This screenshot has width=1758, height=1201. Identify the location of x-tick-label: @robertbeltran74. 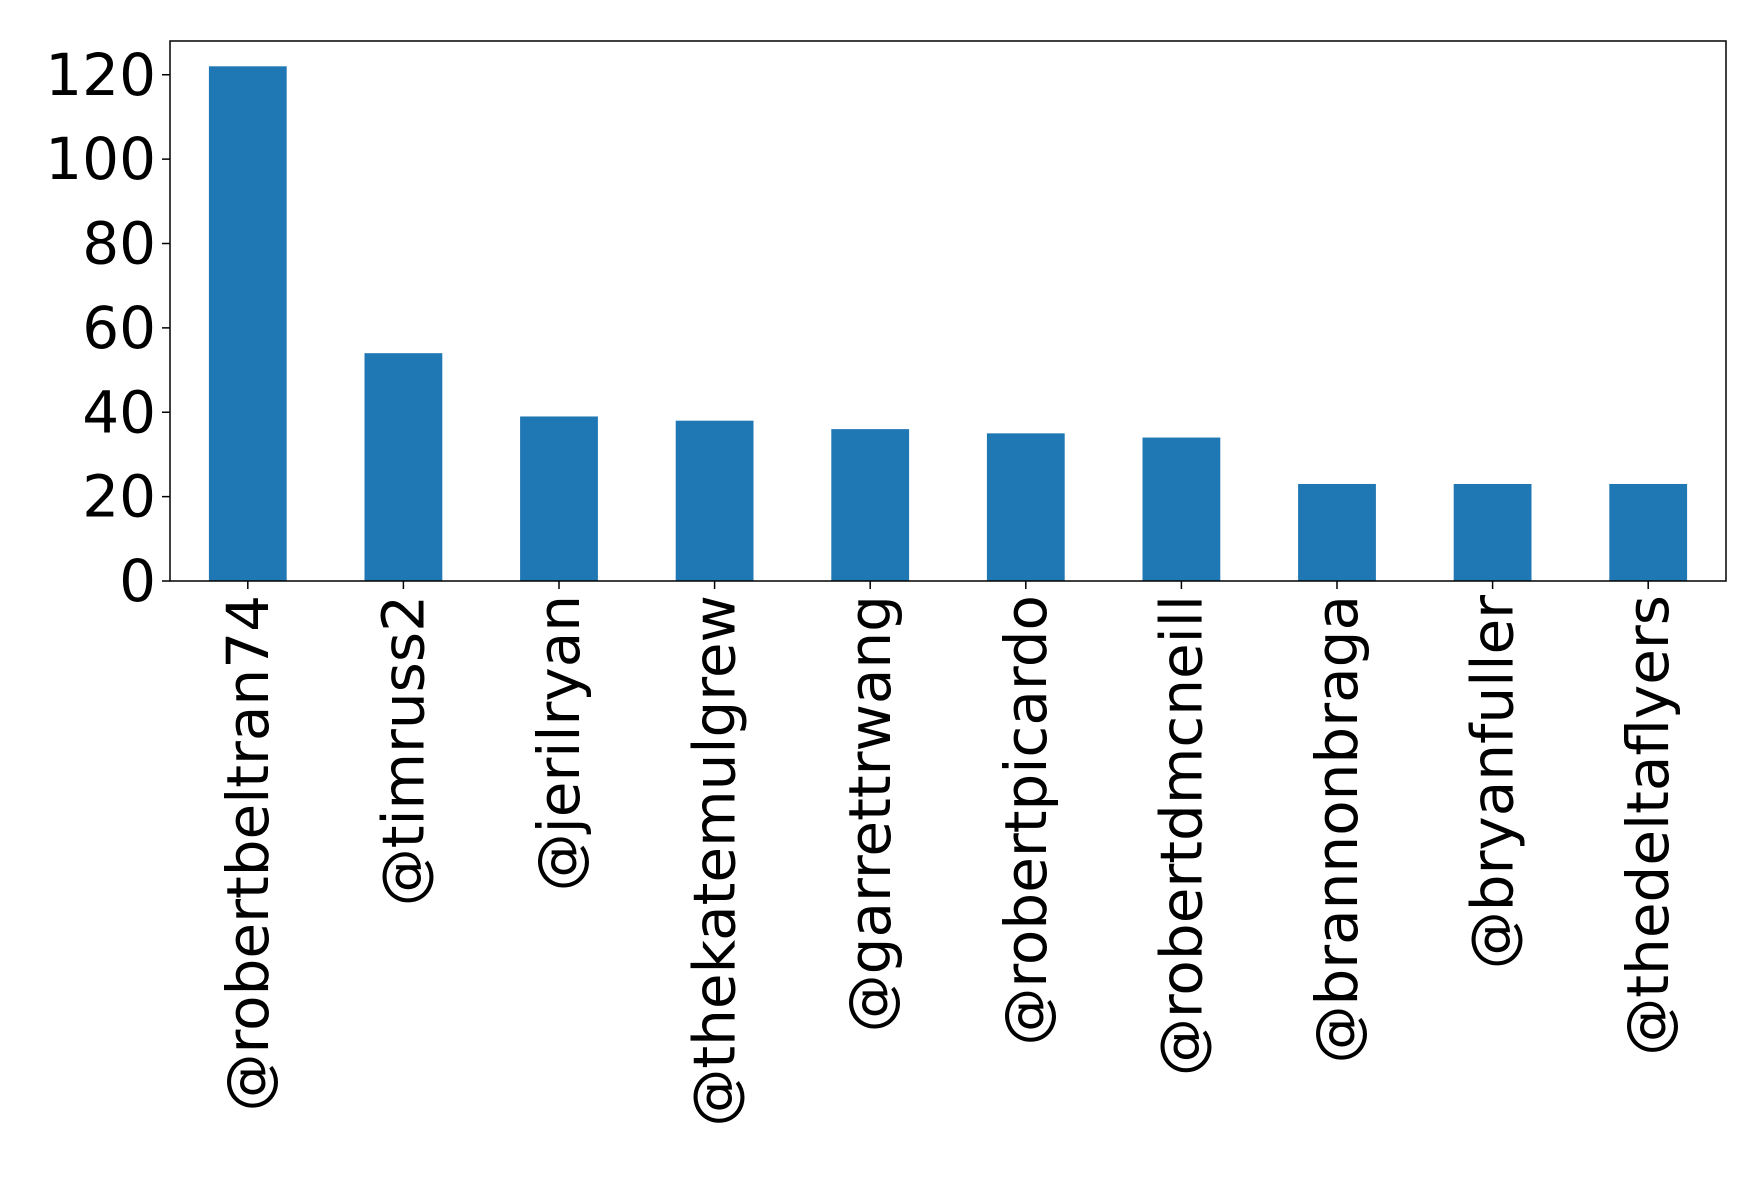
(248, 853).